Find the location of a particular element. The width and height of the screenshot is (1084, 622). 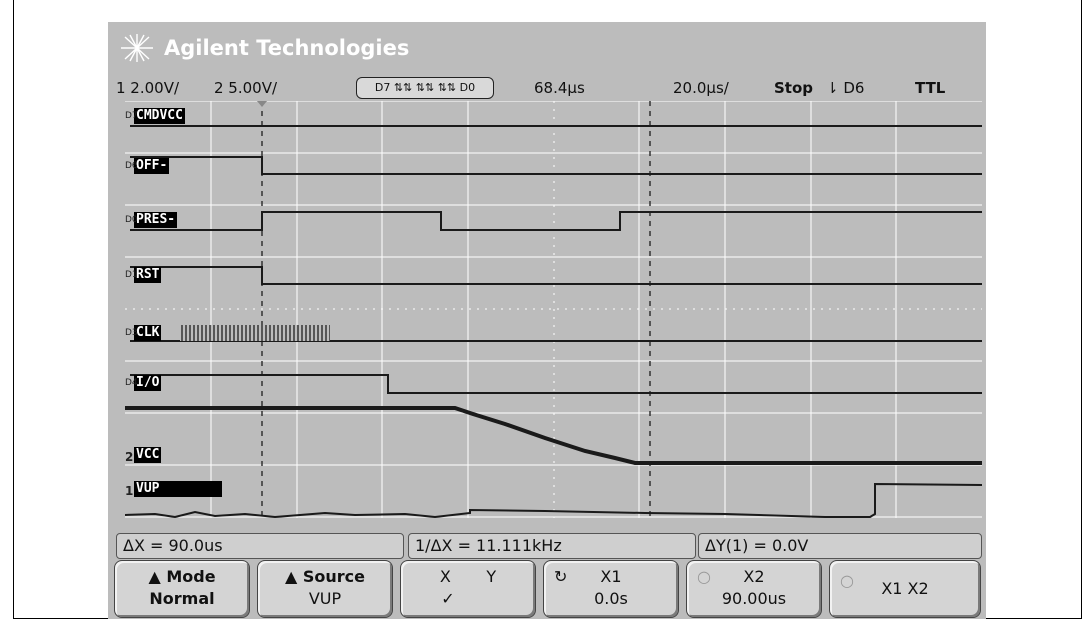

digital-pod-indicator: D7 ⇅⇅ ⇅⇅ ⇅⇅ D0 is located at coordinates (425, 88).